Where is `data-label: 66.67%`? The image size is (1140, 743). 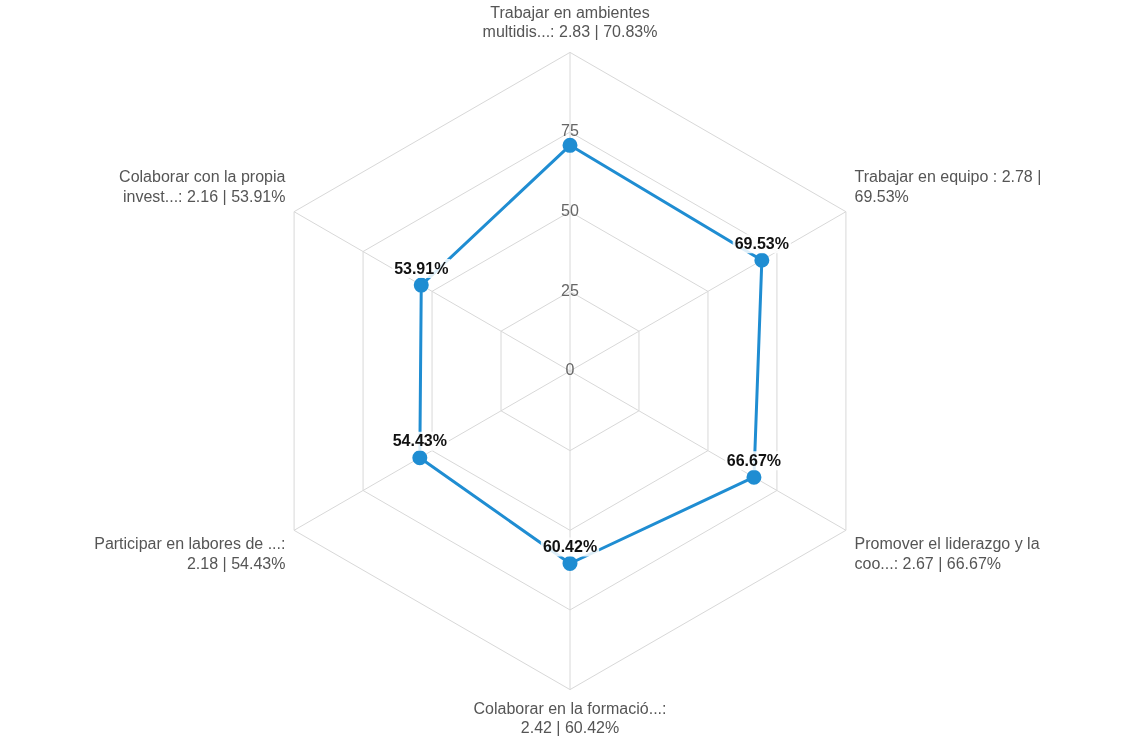 data-label: 66.67% is located at coordinates (754, 460).